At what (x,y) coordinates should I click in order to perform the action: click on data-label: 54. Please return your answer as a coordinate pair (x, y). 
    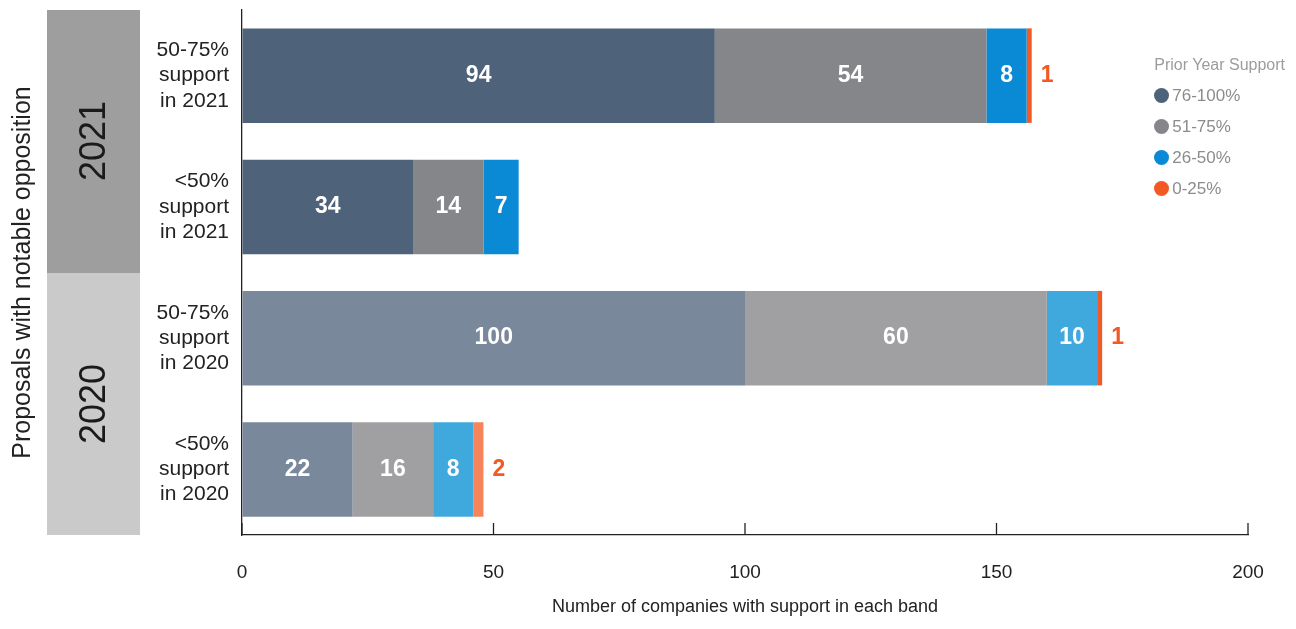
    Looking at the image, I should click on (850, 73).